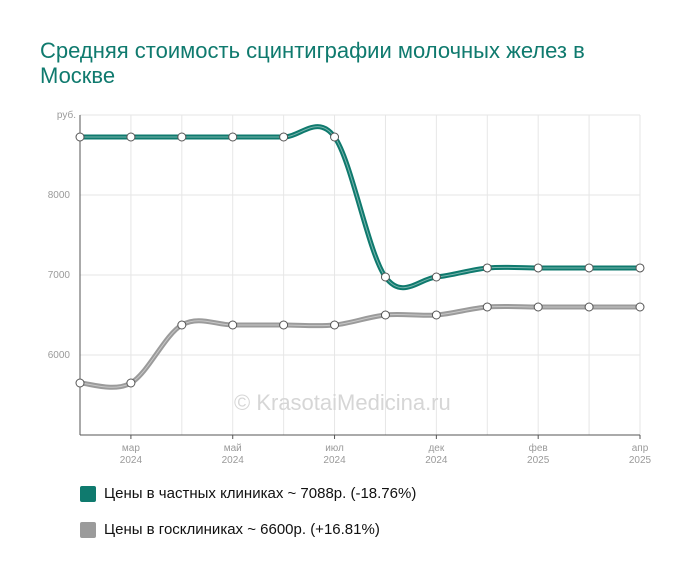 The height and width of the screenshot is (578, 700). What do you see at coordinates (59, 355) in the screenshot?
I see `y-tick-label: 6000` at bounding box center [59, 355].